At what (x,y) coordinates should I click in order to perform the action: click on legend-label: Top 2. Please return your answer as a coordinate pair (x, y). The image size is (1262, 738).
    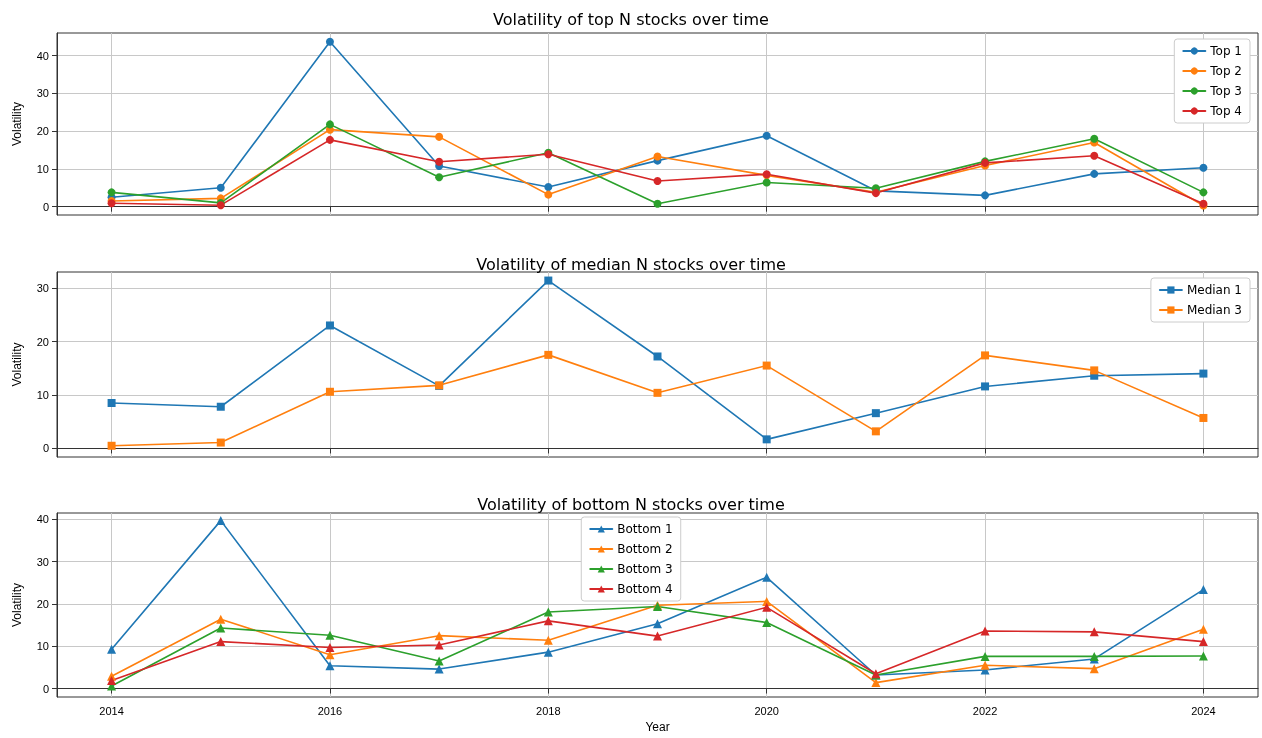
    Looking at the image, I should click on (1225, 71).